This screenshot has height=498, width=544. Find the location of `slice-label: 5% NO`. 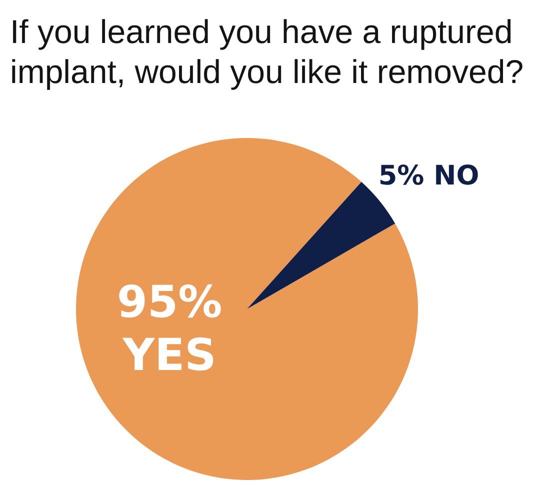

slice-label: 5% NO is located at coordinates (429, 176).